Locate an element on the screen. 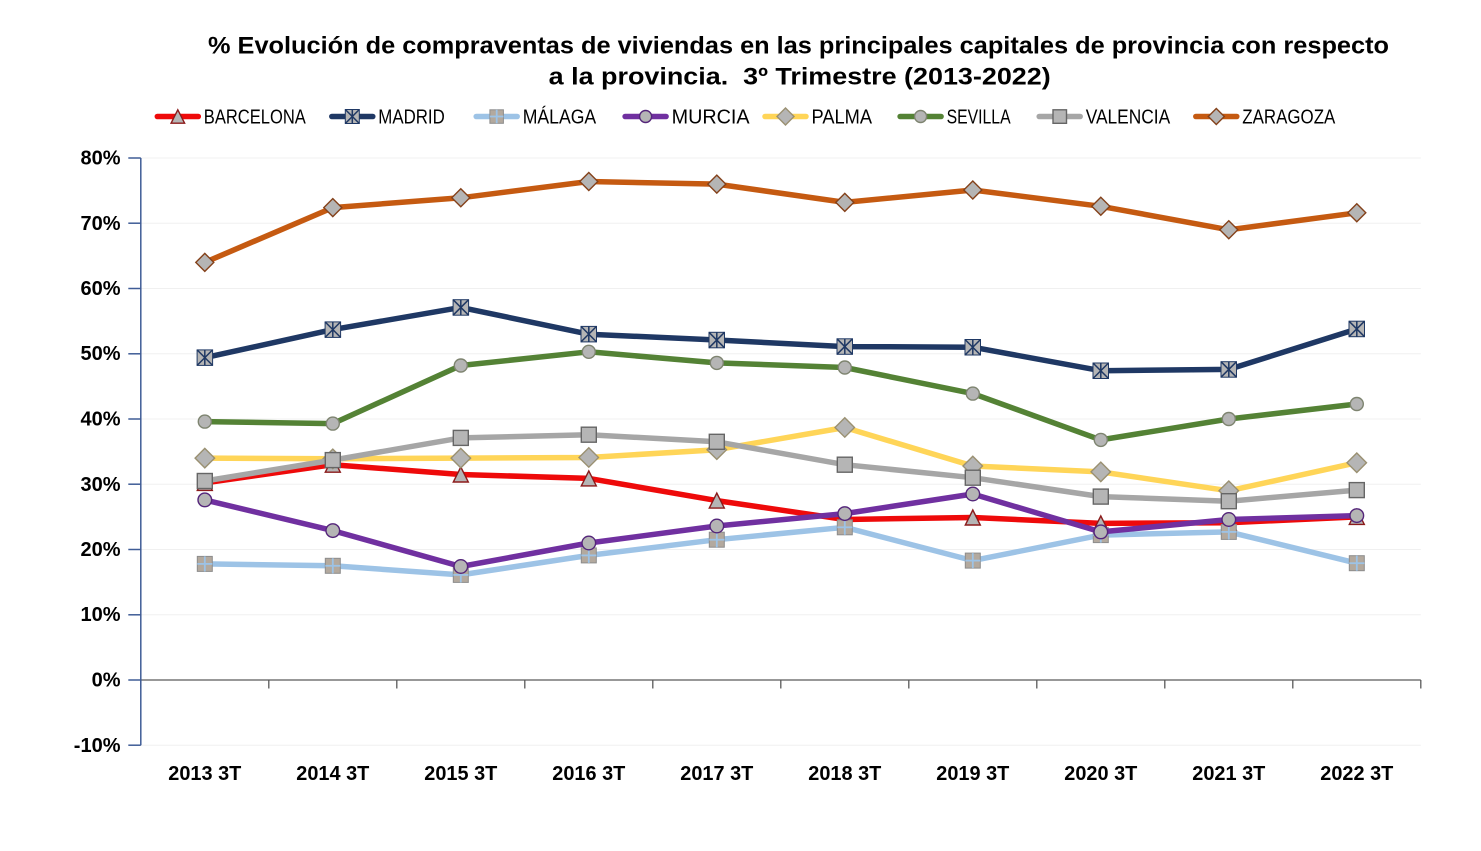 The height and width of the screenshot is (851, 1481). svg-text: 2017 3T is located at coordinates (716, 774).